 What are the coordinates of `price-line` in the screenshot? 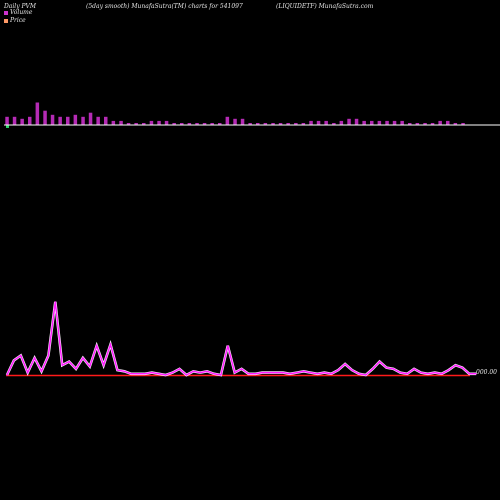 It's located at (241, 338).